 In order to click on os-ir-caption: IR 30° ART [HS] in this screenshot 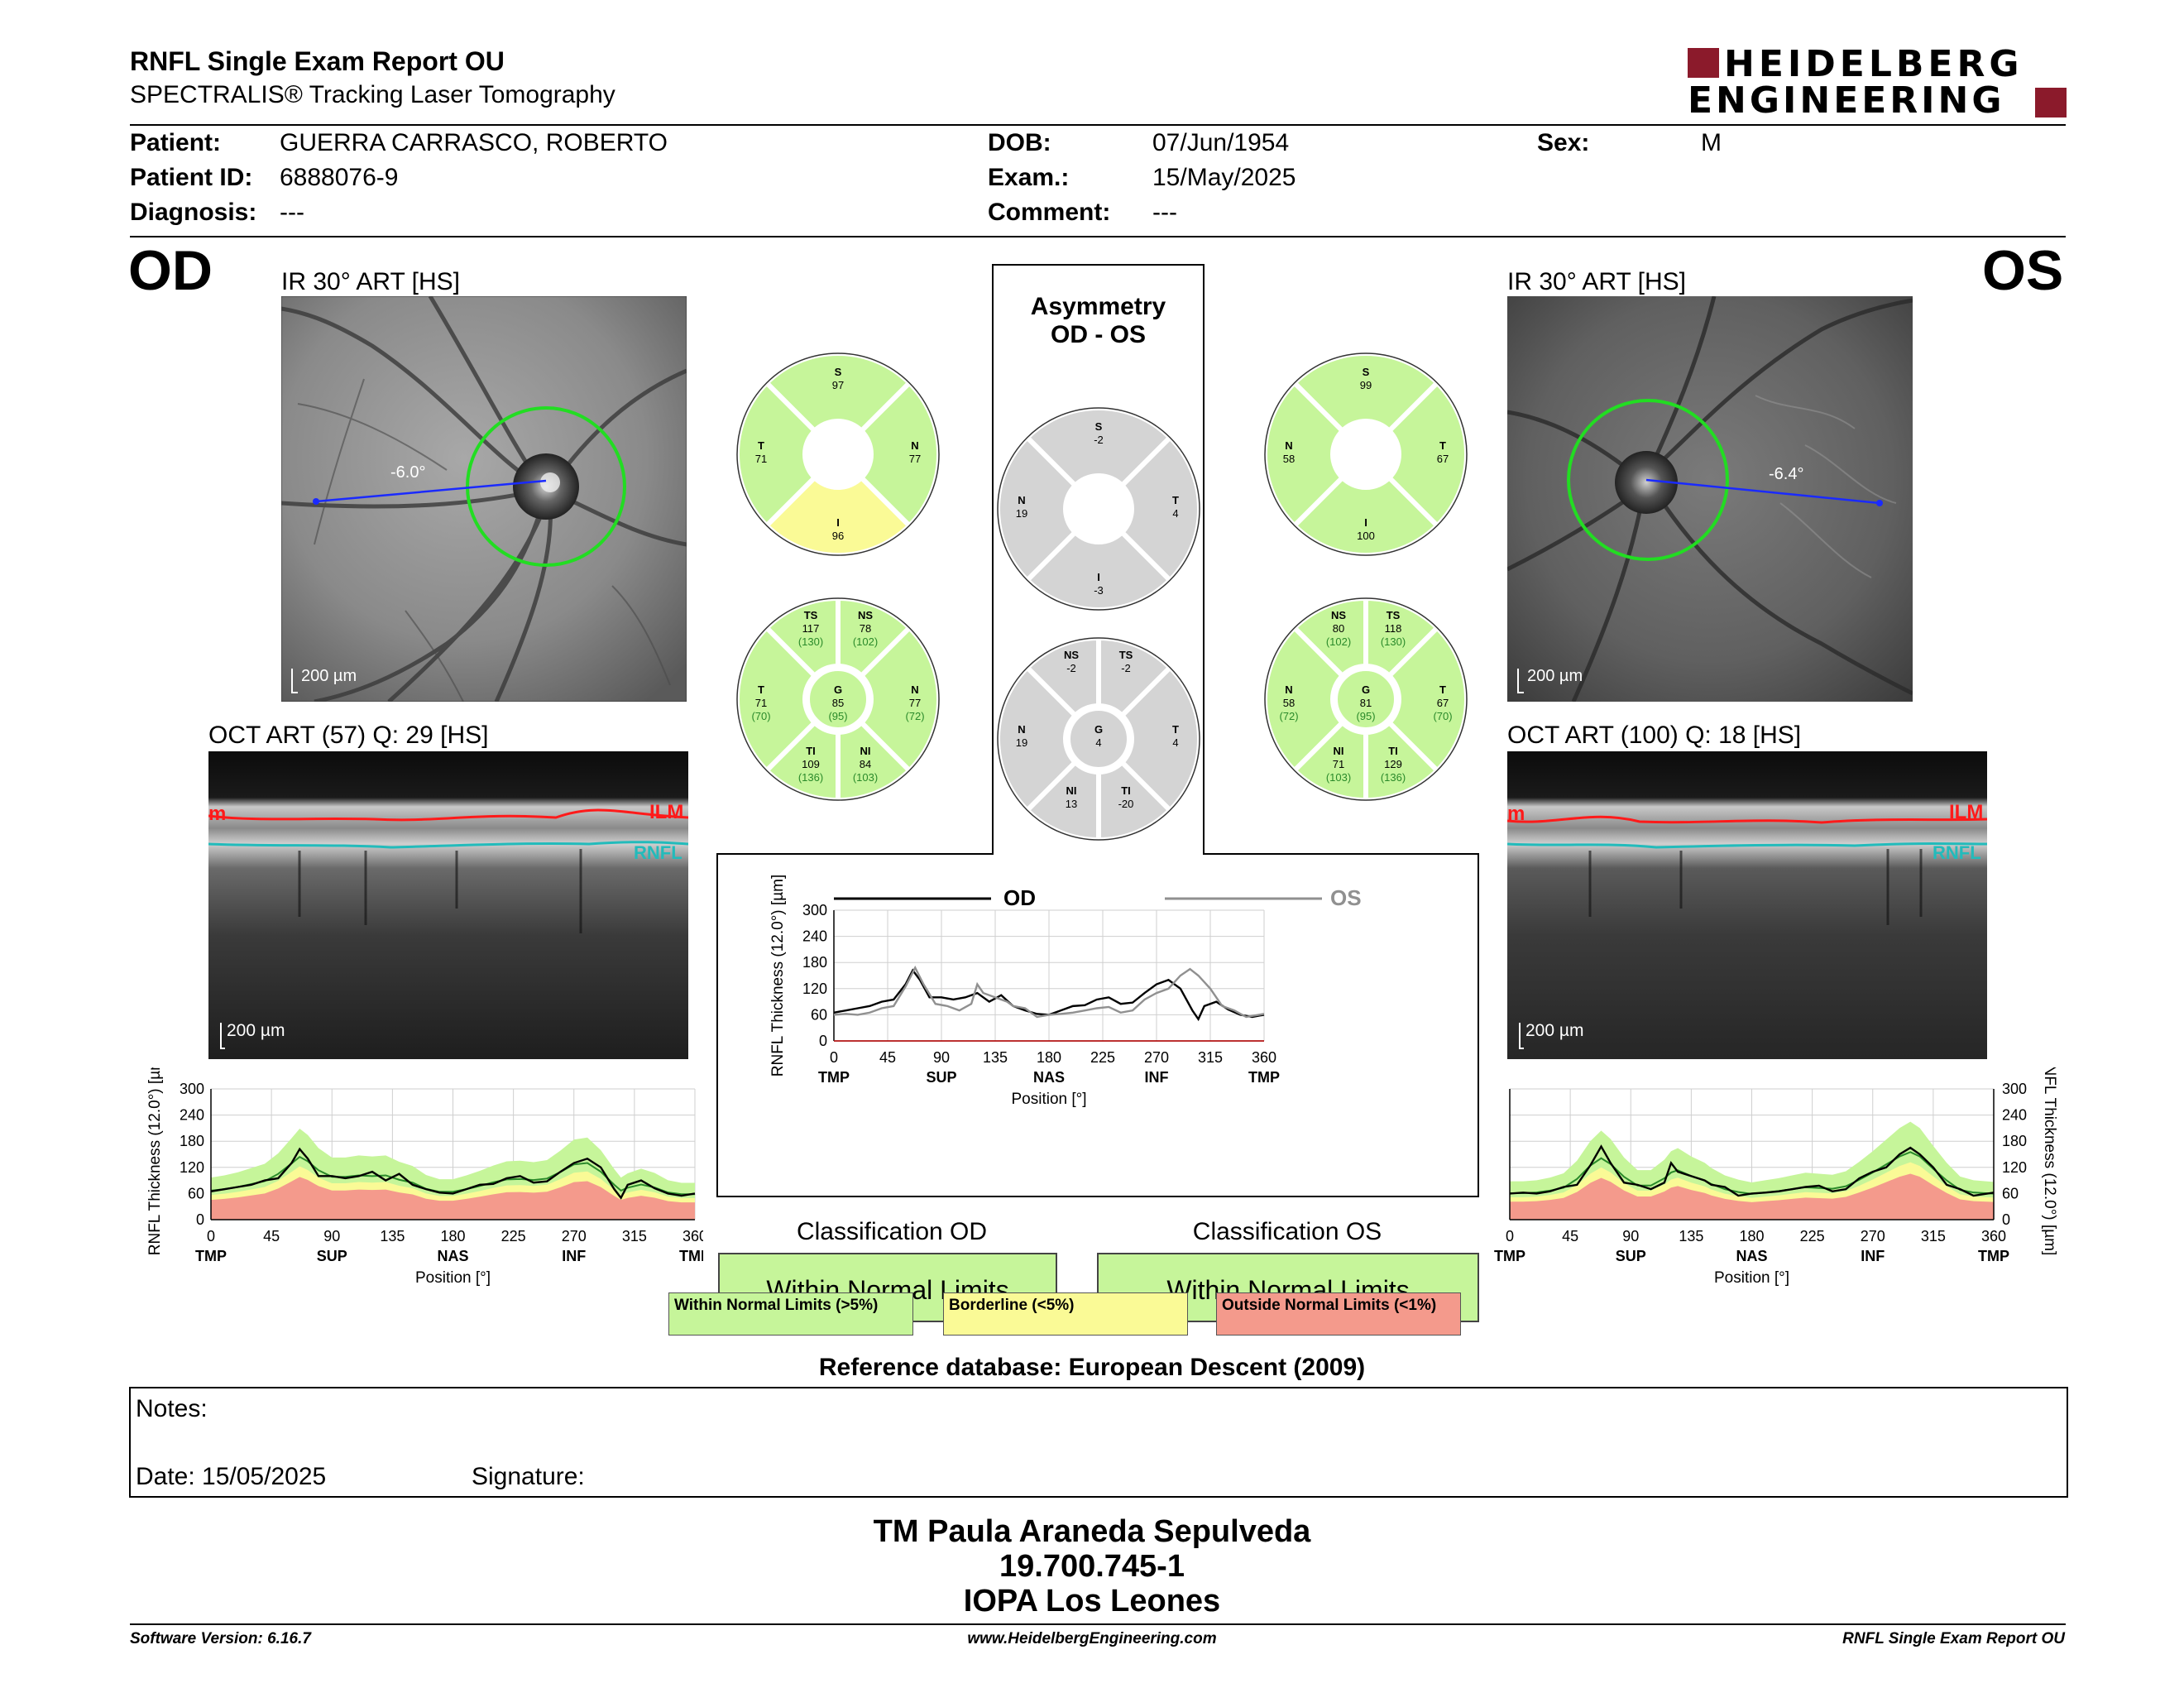, I will do `click(1596, 281)`.